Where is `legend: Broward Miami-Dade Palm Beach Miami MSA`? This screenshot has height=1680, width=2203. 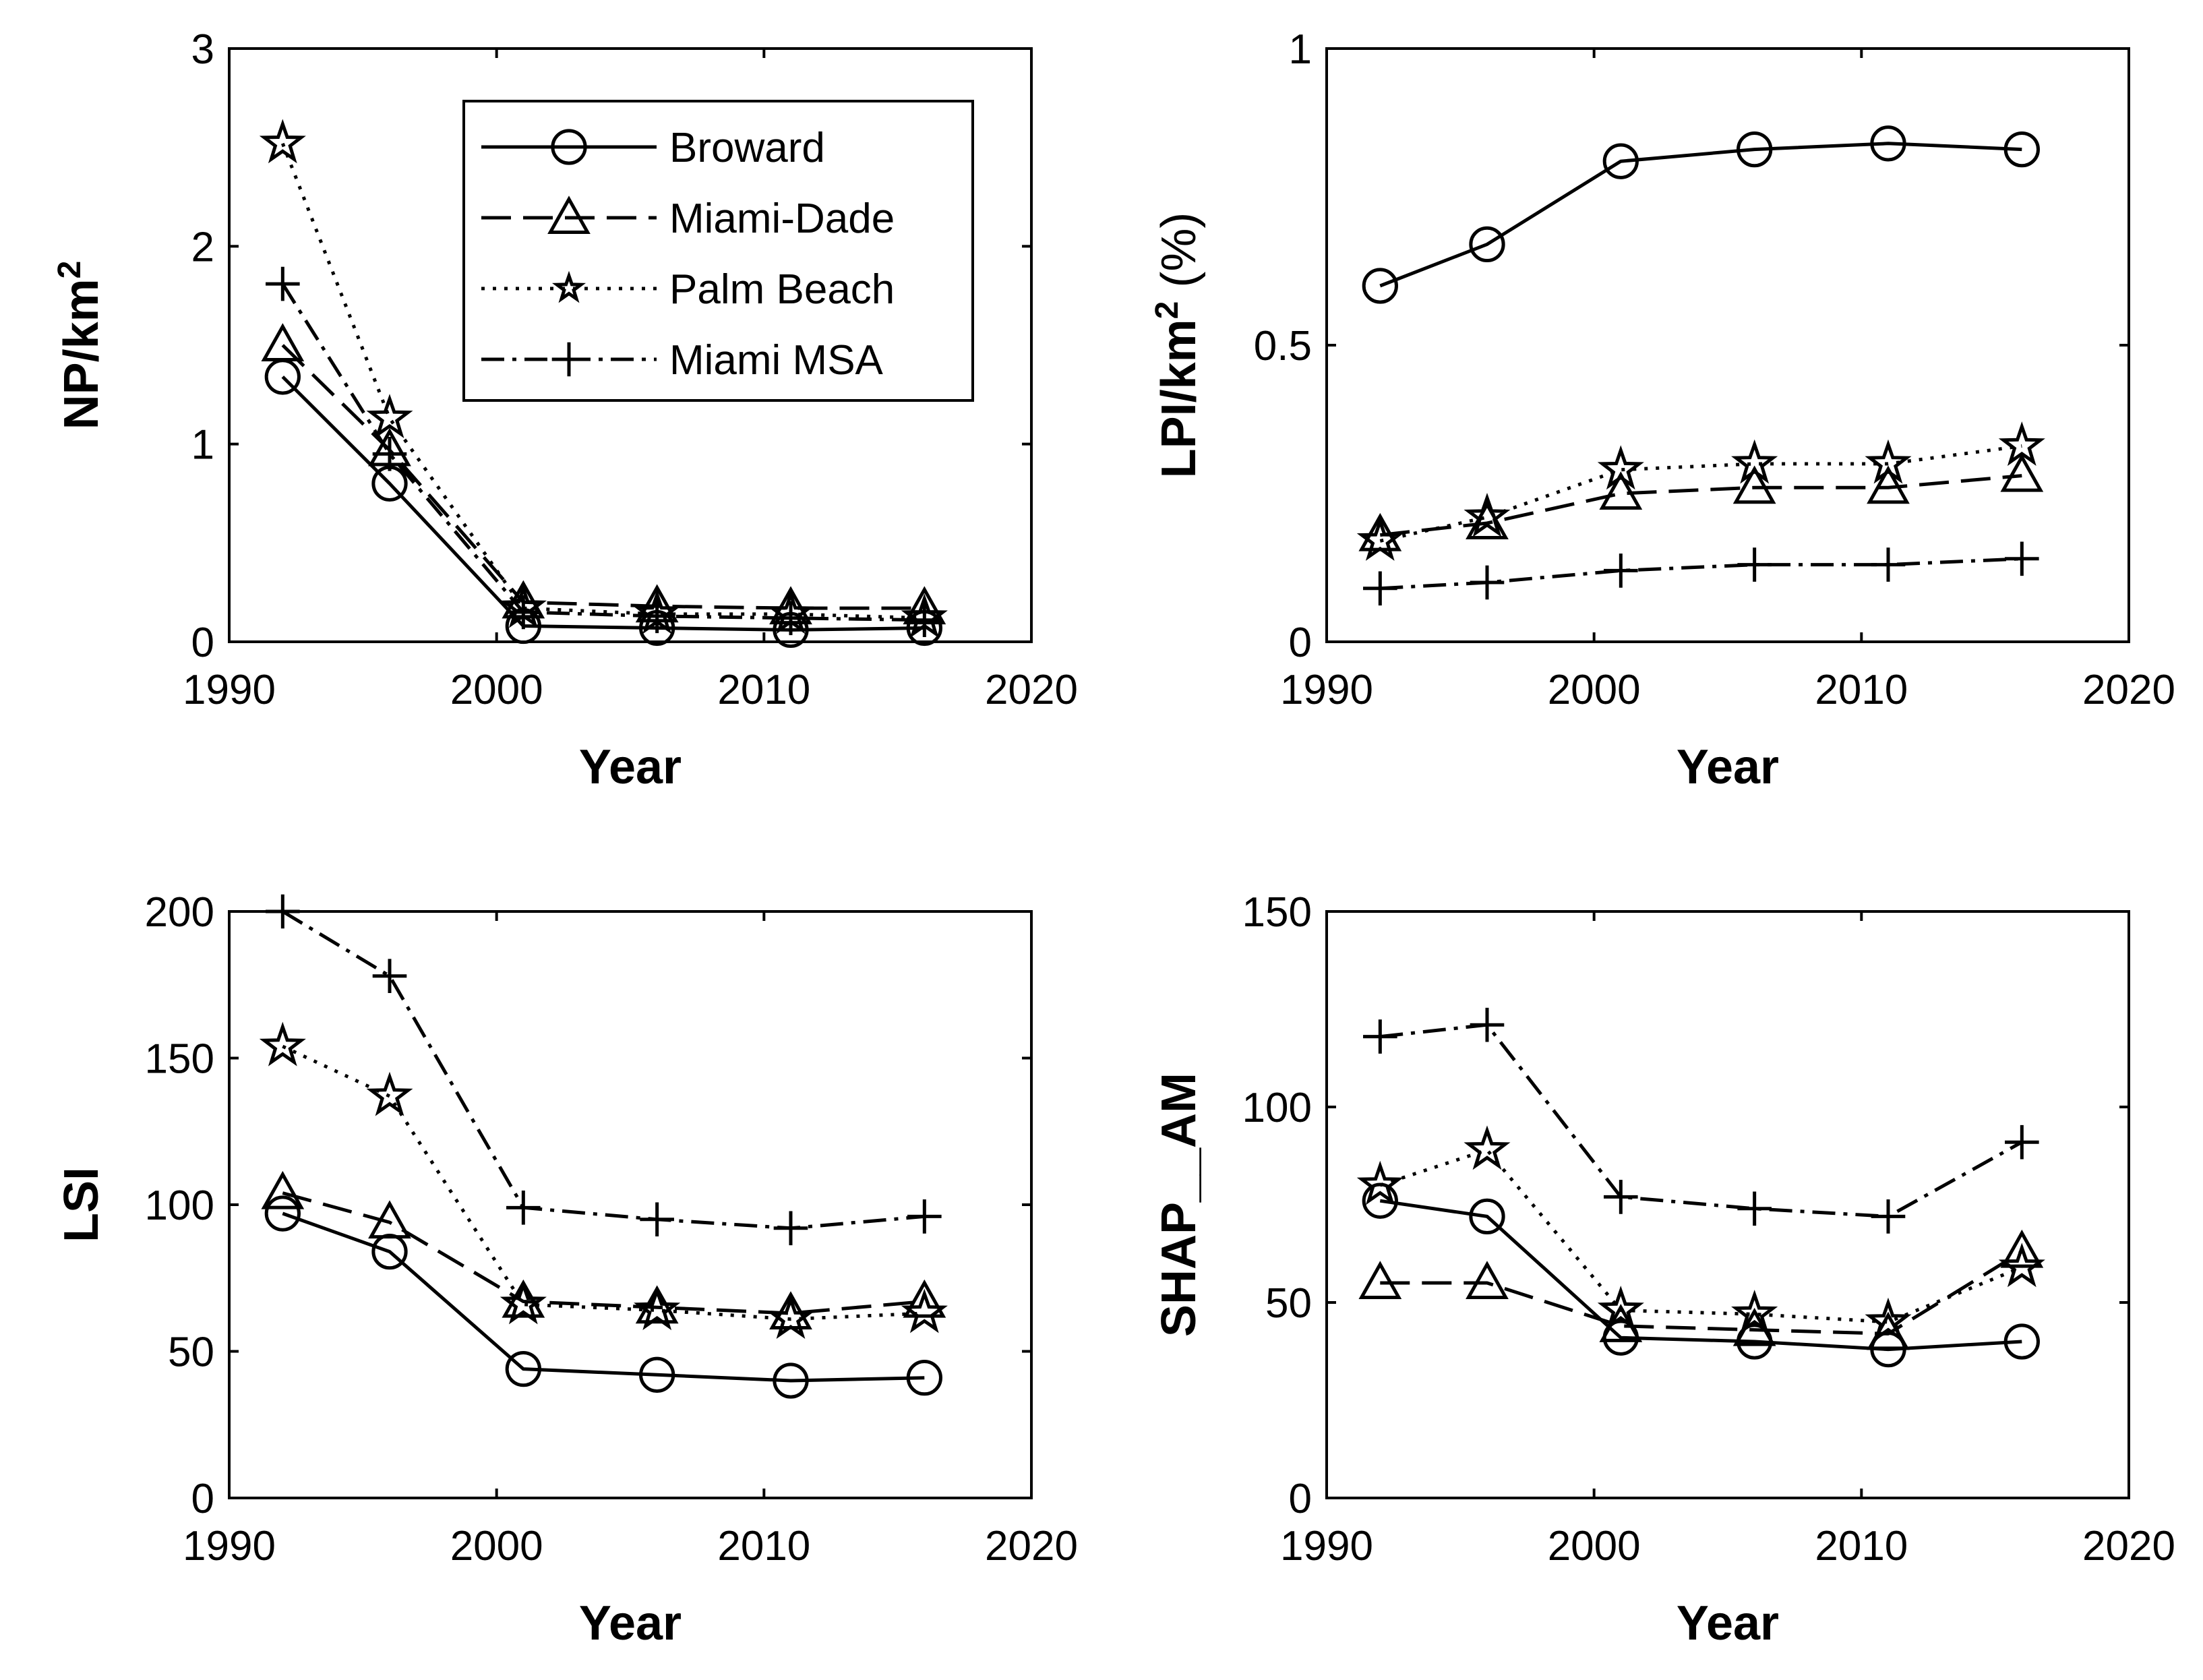 legend: Broward Miami-Dade Palm Beach Miami MSA is located at coordinates (718, 251).